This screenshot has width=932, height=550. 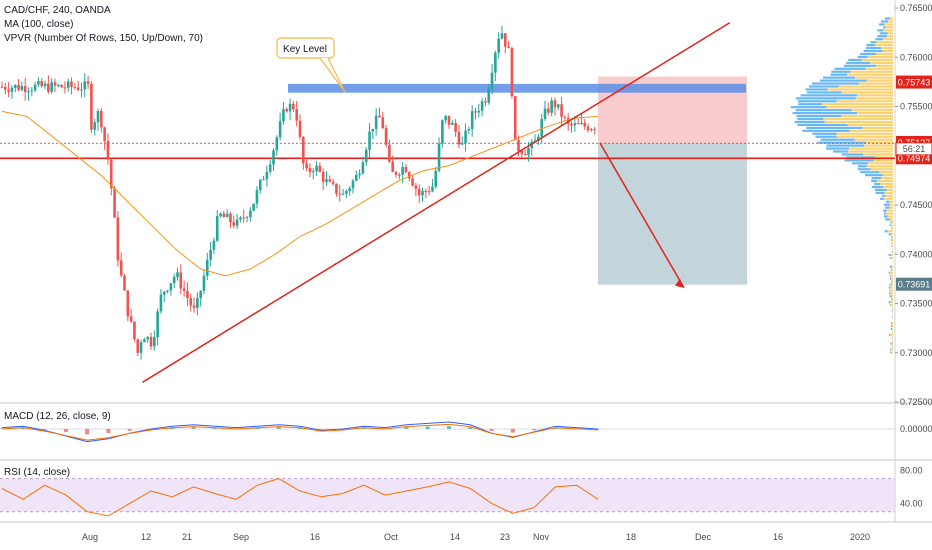 I want to click on key-level-callout-text: Key Level, so click(x=305, y=49).